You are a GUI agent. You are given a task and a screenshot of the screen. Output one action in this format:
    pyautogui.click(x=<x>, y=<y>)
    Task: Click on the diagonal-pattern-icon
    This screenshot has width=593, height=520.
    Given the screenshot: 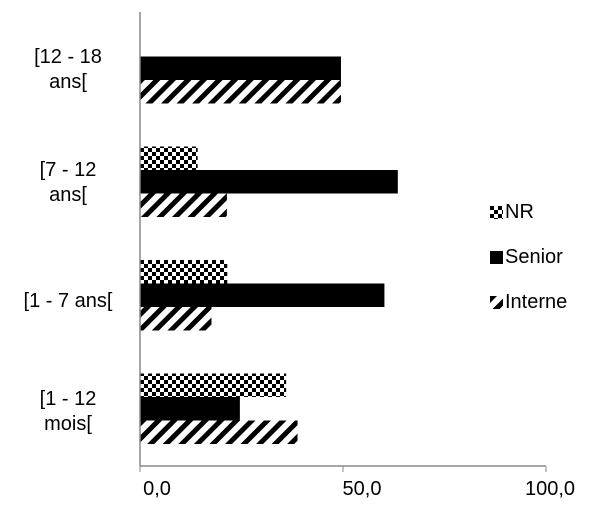 What is the action you would take?
    pyautogui.click(x=496, y=302)
    